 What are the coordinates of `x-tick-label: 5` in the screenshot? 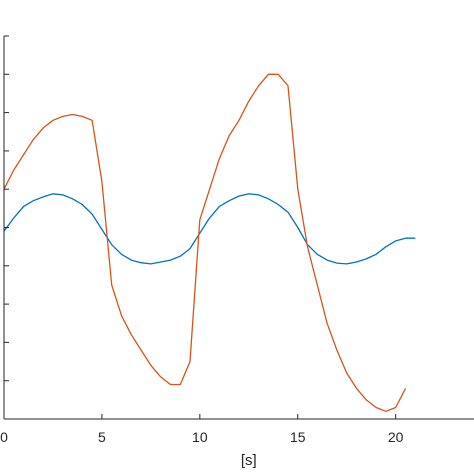 It's located at (102, 437).